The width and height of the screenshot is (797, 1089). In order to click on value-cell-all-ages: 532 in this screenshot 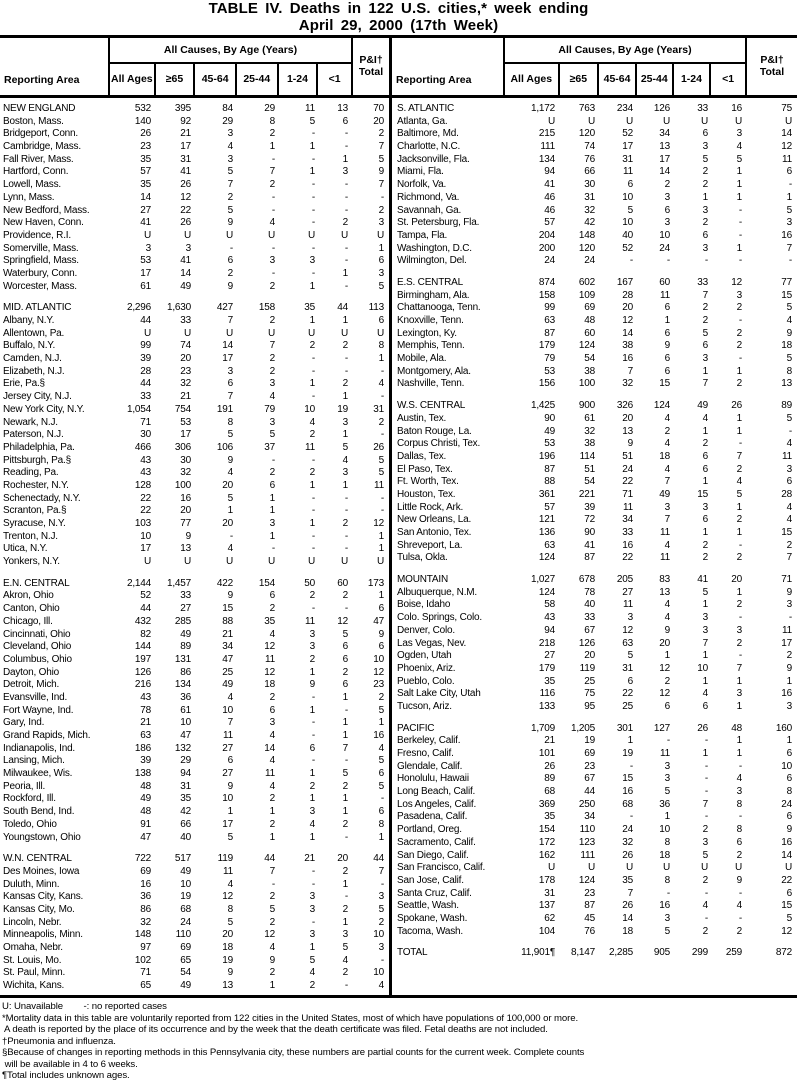, I will do `click(142, 108)`.